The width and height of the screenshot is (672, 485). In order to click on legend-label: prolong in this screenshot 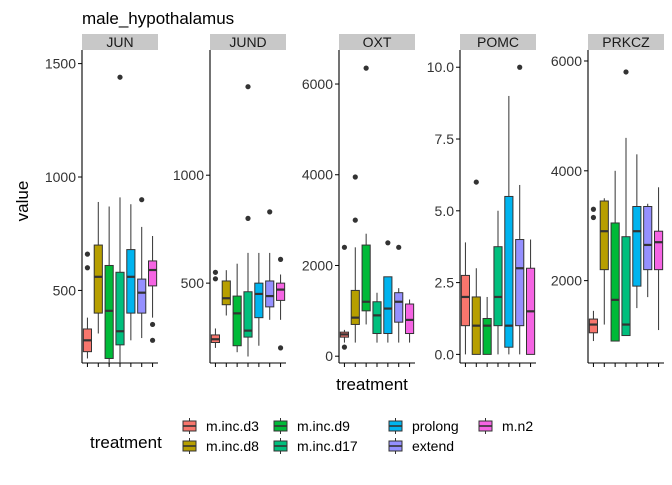, I will do `click(435, 426)`.